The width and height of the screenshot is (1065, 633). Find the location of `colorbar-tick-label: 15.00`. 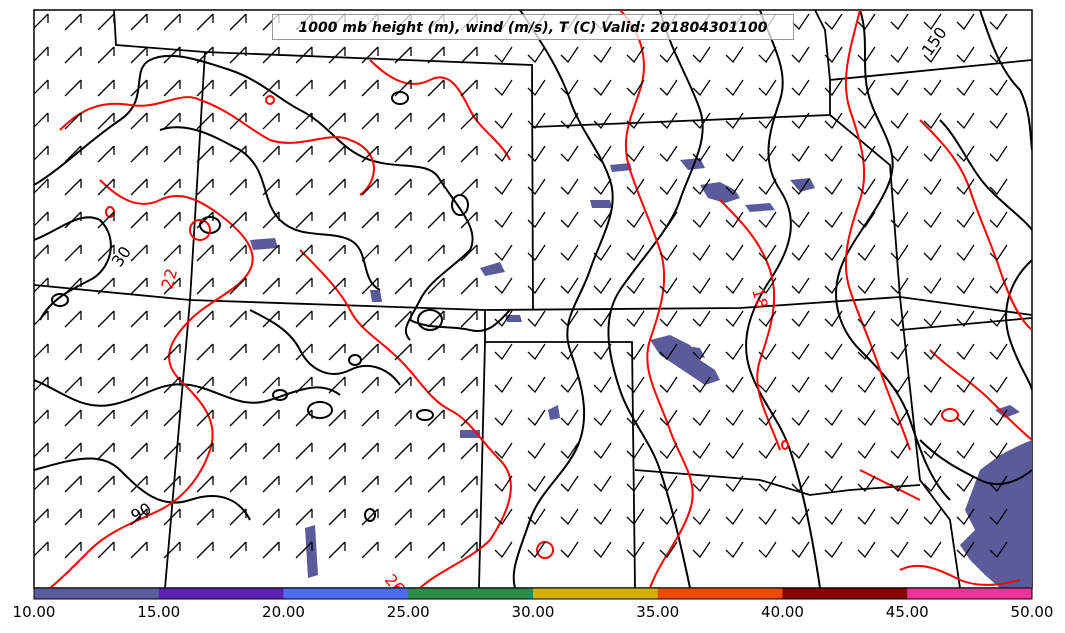

colorbar-tick-label: 15.00 is located at coordinates (159, 612).